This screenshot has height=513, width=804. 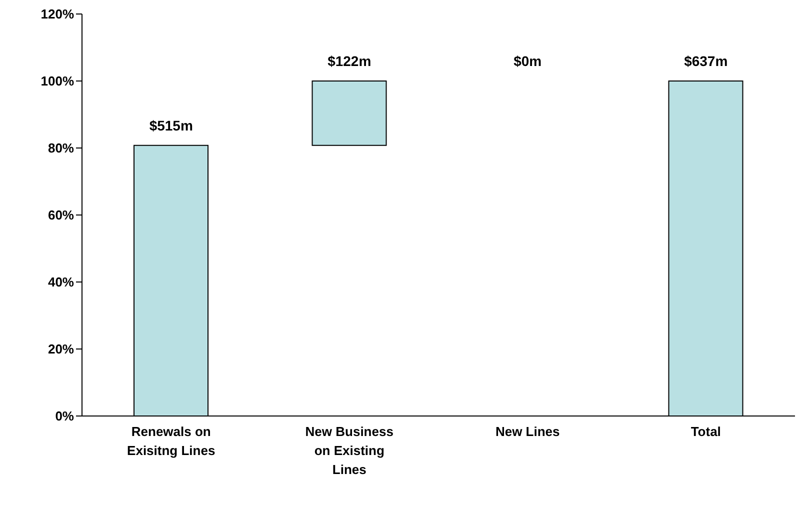 I want to click on annotation: $515m, so click(x=171, y=125).